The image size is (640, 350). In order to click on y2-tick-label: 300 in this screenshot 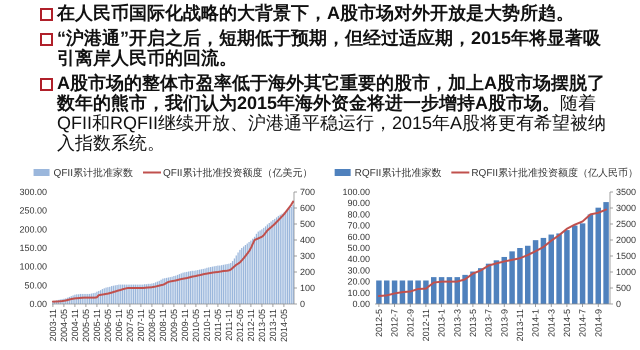, I will do `click(308, 256)`.